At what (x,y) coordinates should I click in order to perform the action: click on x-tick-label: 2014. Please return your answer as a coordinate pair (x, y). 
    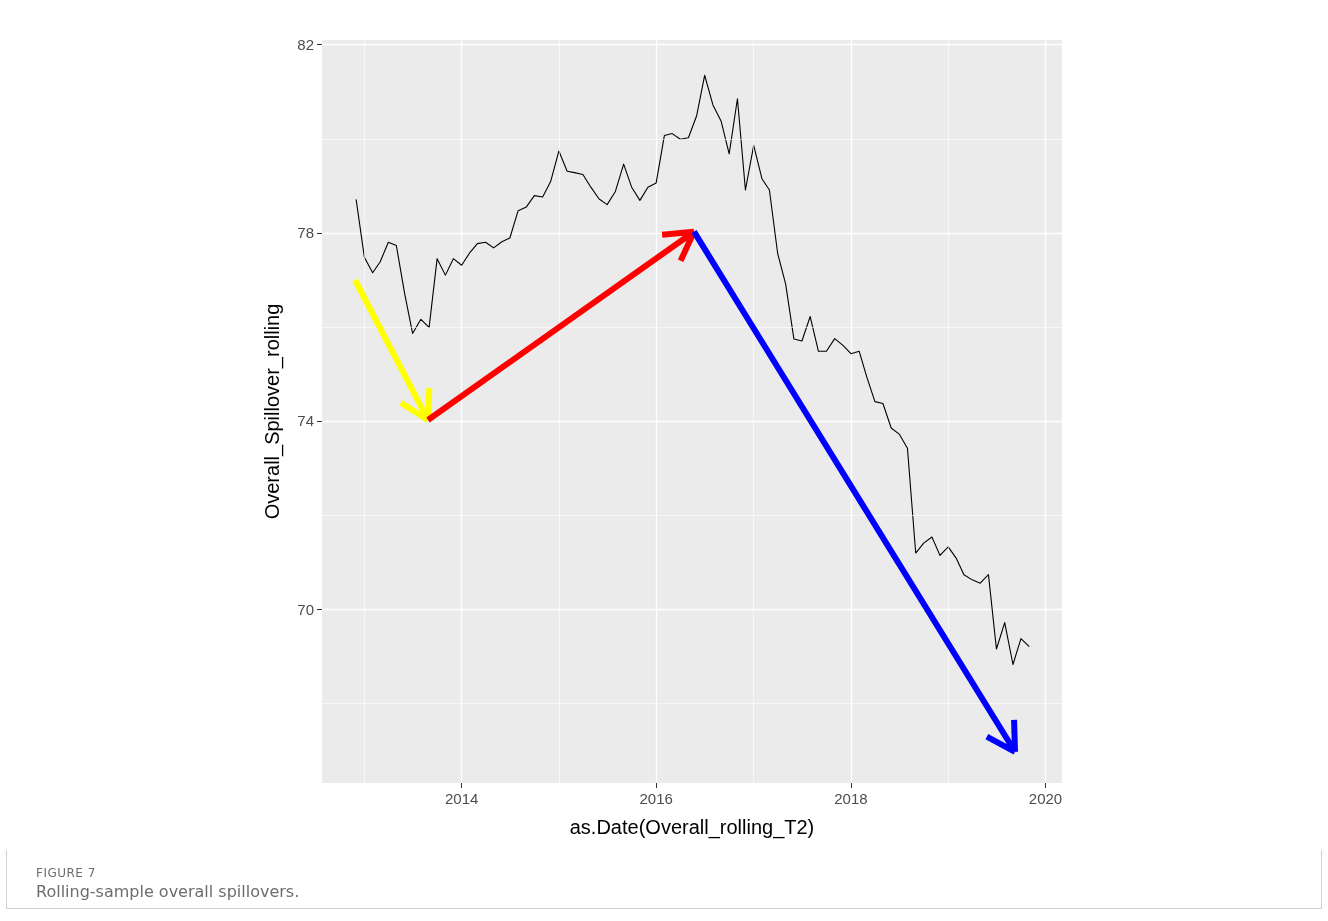
    Looking at the image, I should click on (461, 798).